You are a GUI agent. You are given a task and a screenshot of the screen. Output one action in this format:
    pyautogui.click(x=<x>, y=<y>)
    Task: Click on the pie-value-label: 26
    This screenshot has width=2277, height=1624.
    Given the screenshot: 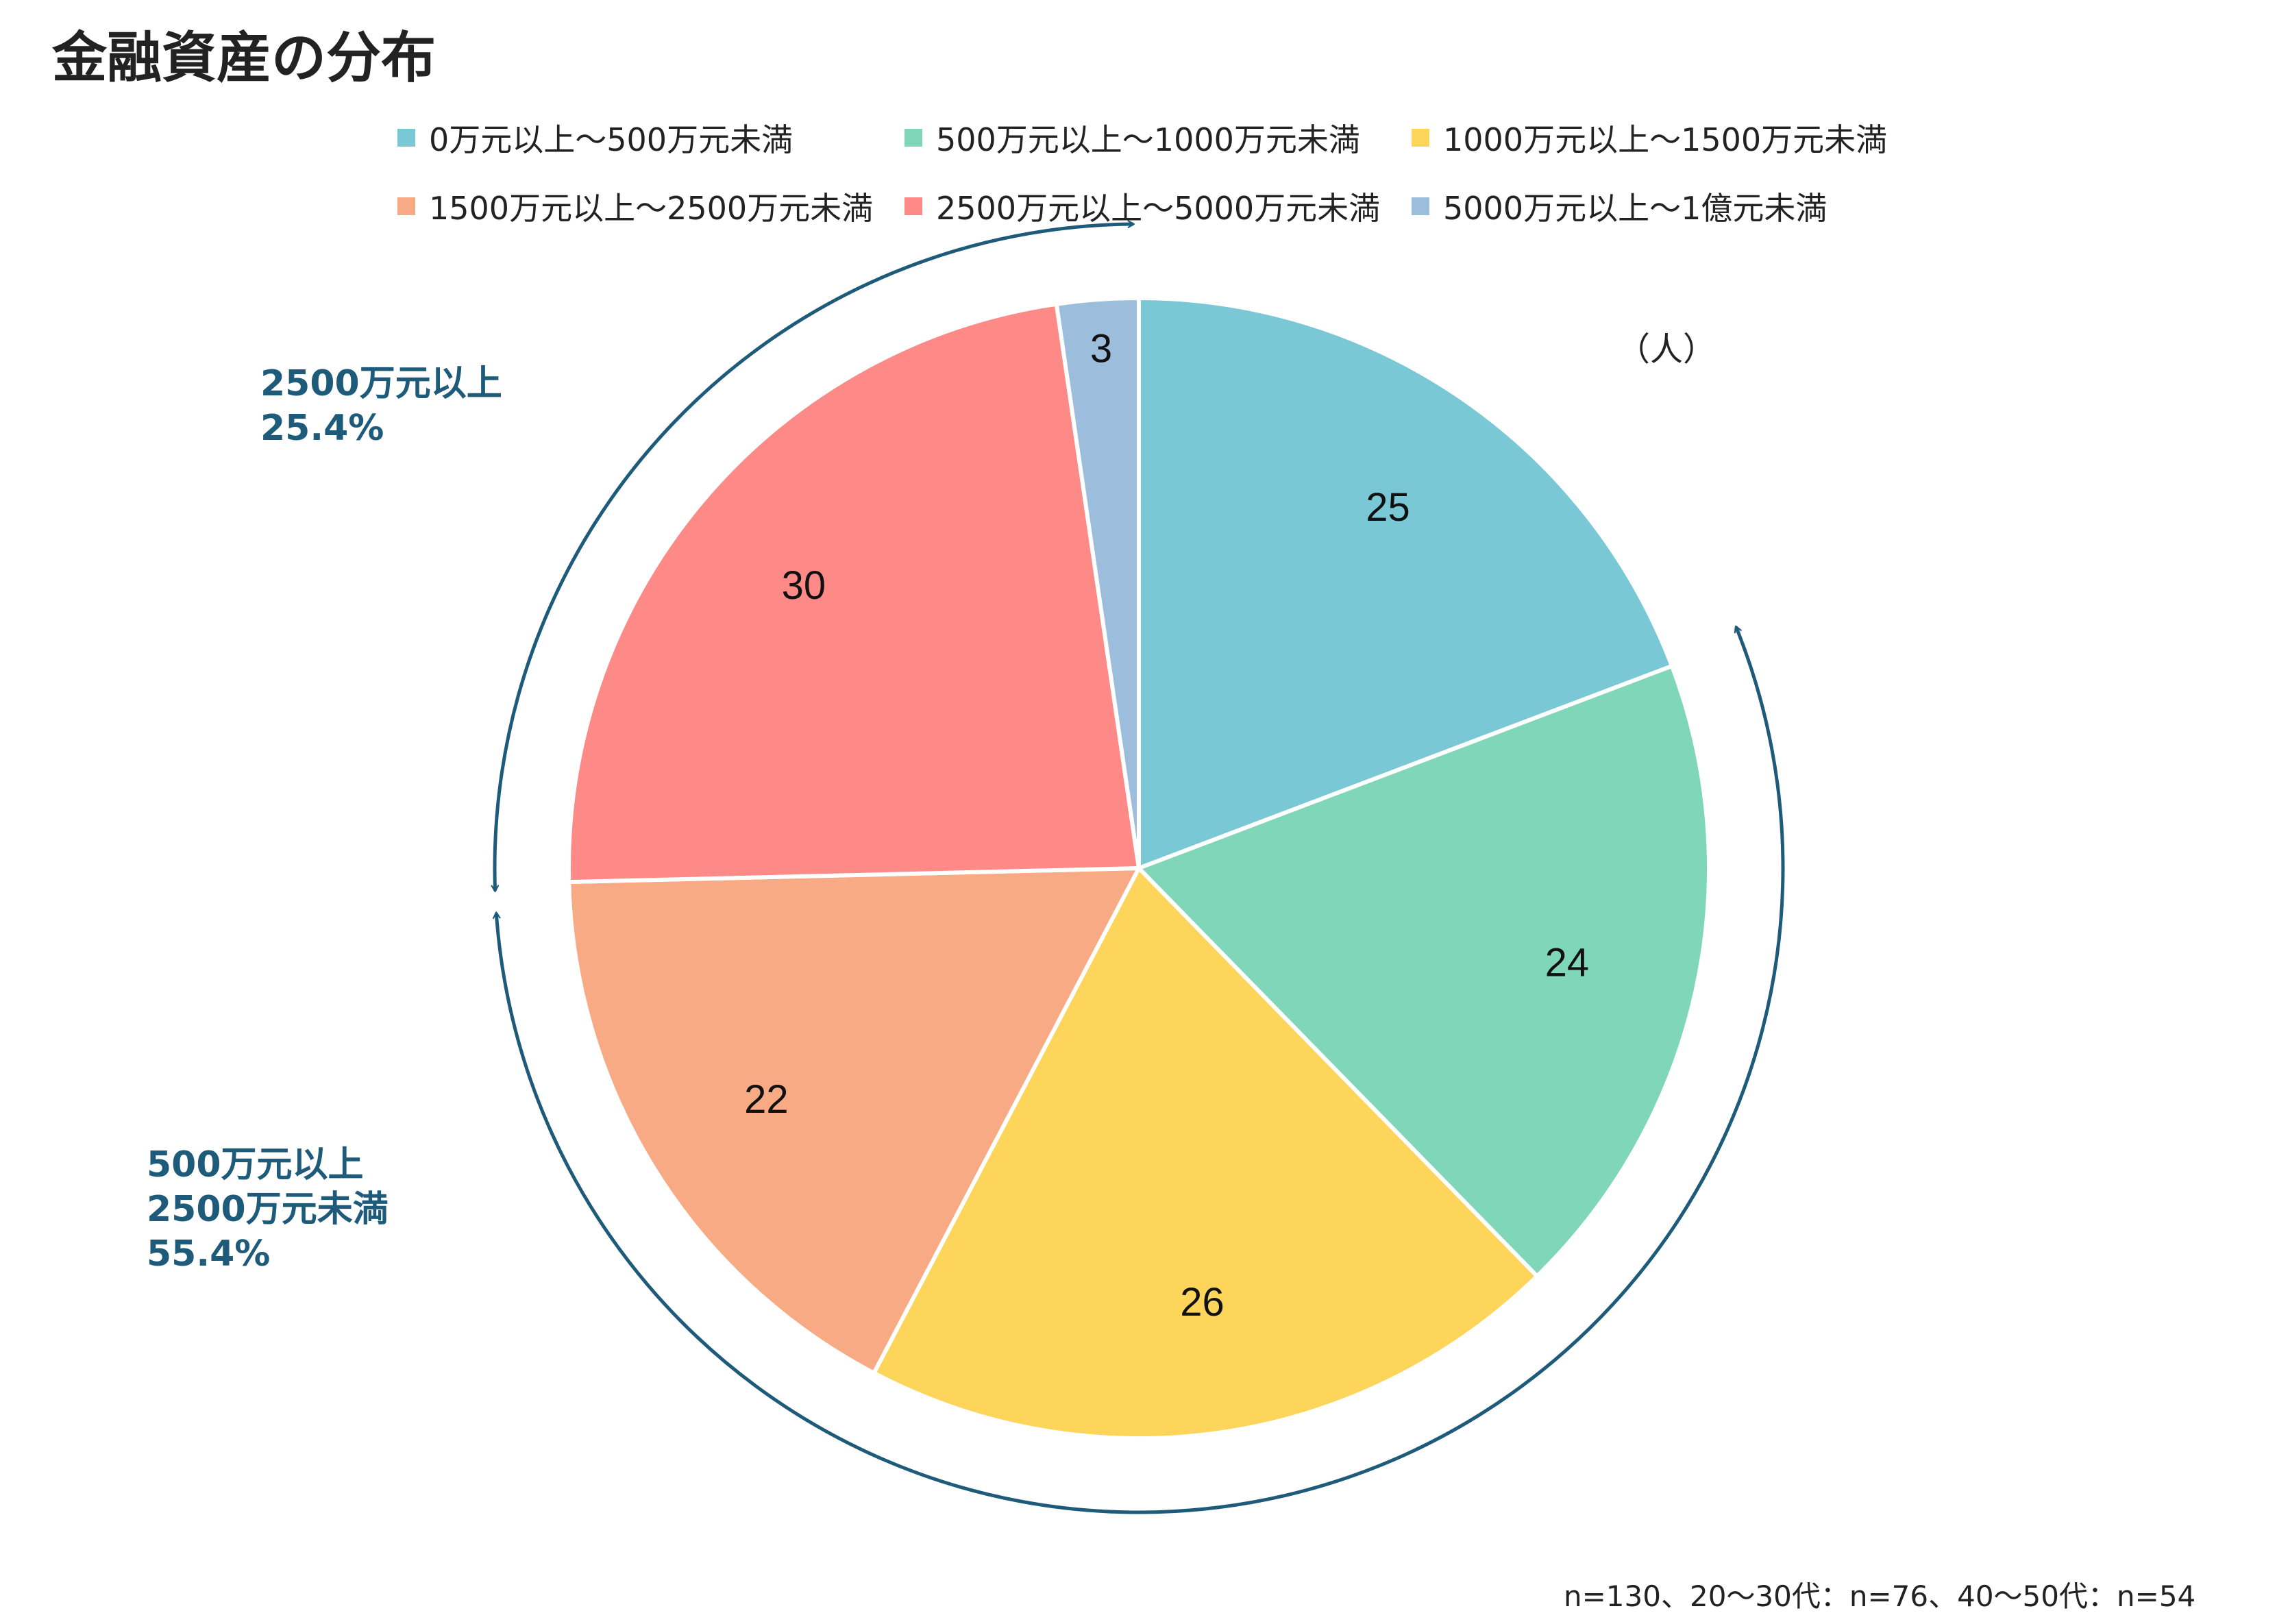 What is the action you would take?
    pyautogui.click(x=1202, y=1302)
    